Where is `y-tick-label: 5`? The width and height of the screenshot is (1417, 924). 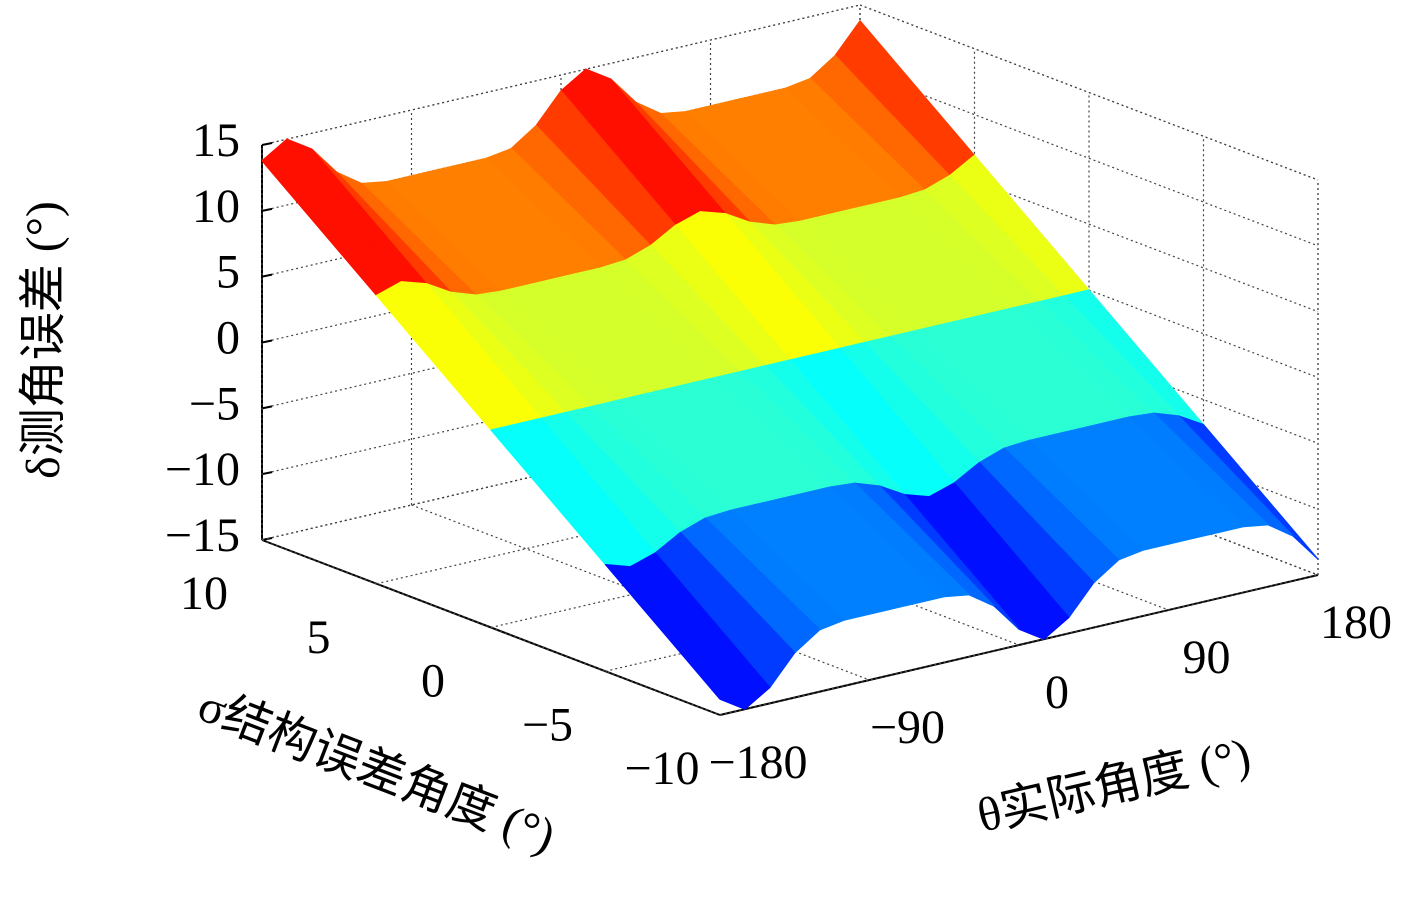
y-tick-label: 5 is located at coordinates (319, 637).